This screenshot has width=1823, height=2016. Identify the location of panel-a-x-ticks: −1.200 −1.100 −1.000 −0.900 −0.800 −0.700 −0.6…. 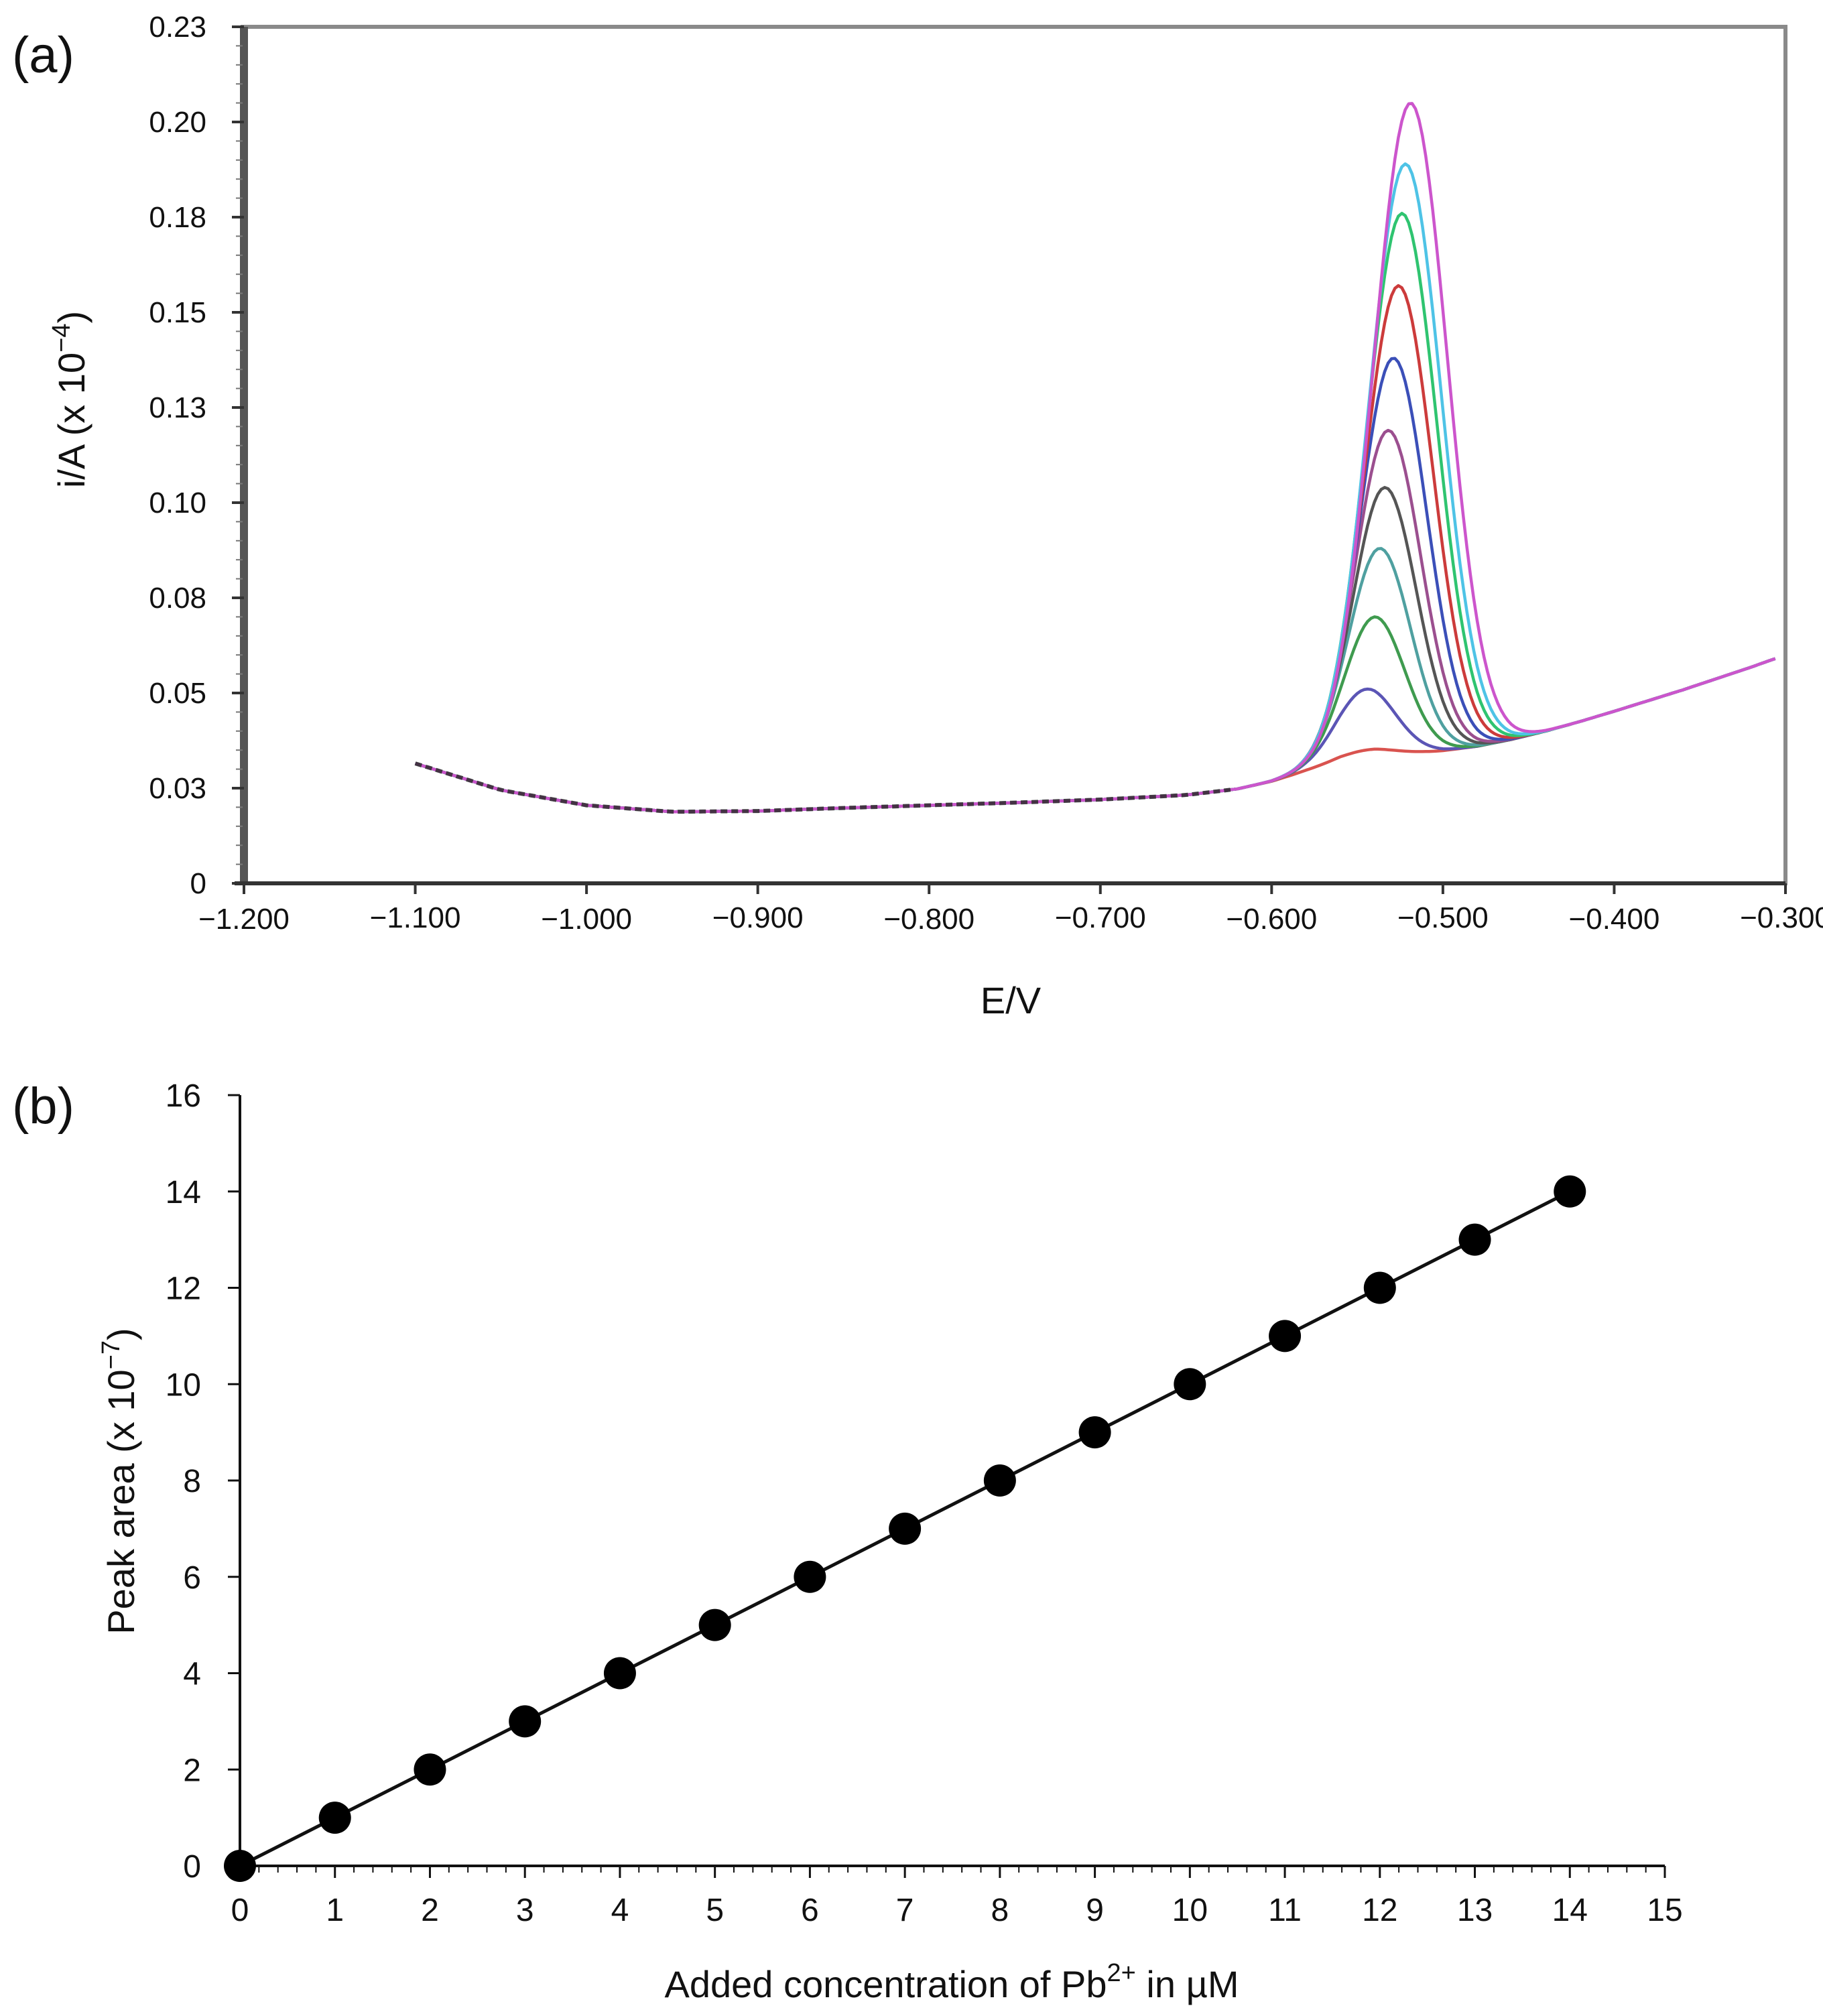
(1010, 909).